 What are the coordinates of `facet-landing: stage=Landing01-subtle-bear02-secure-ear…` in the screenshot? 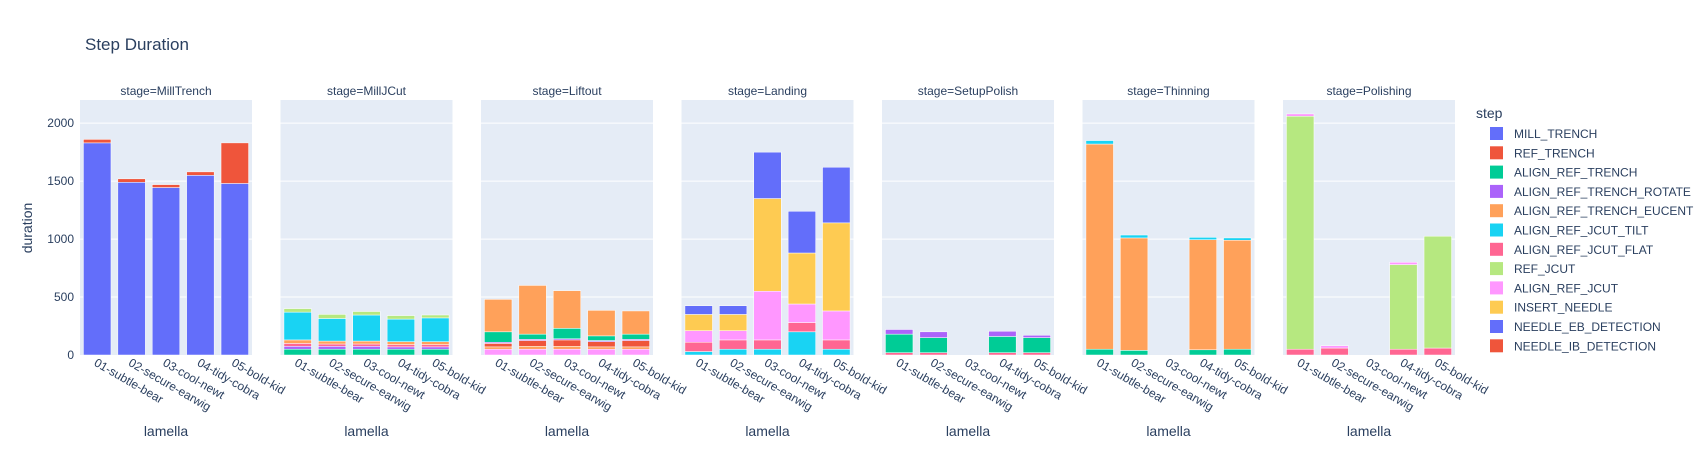 It's located at (785, 261).